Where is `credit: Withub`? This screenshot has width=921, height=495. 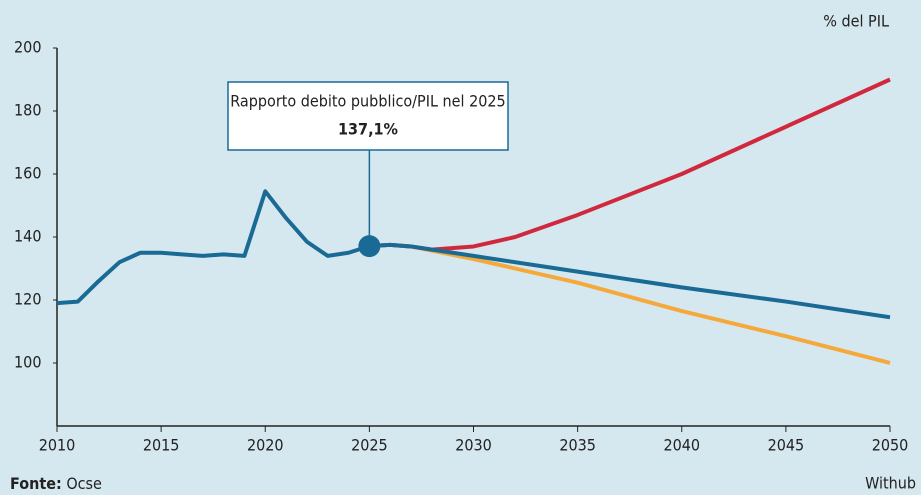
credit: Withub is located at coordinates (890, 483).